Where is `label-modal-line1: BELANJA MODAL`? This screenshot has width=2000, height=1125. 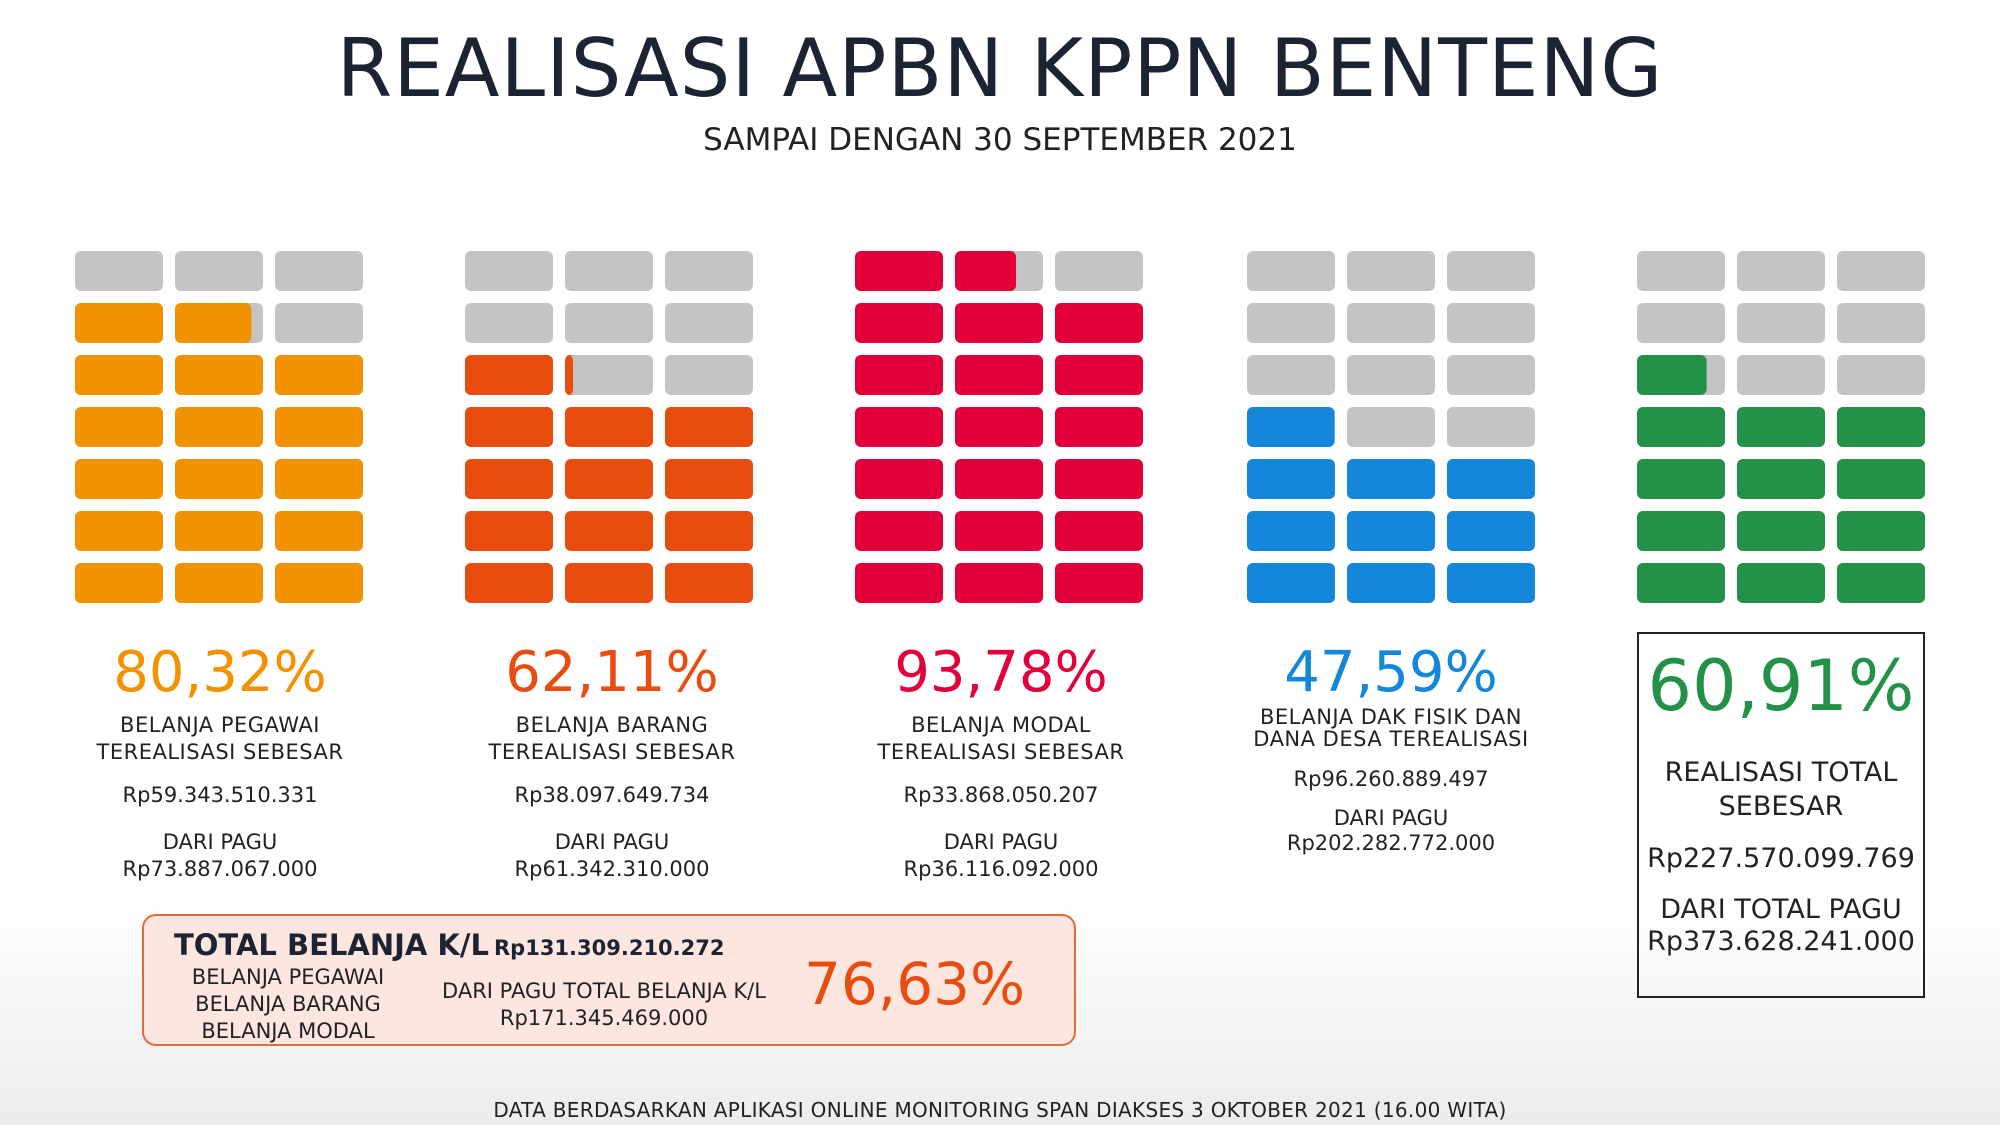
label-modal-line1: BELANJA MODAL is located at coordinates (1001, 725).